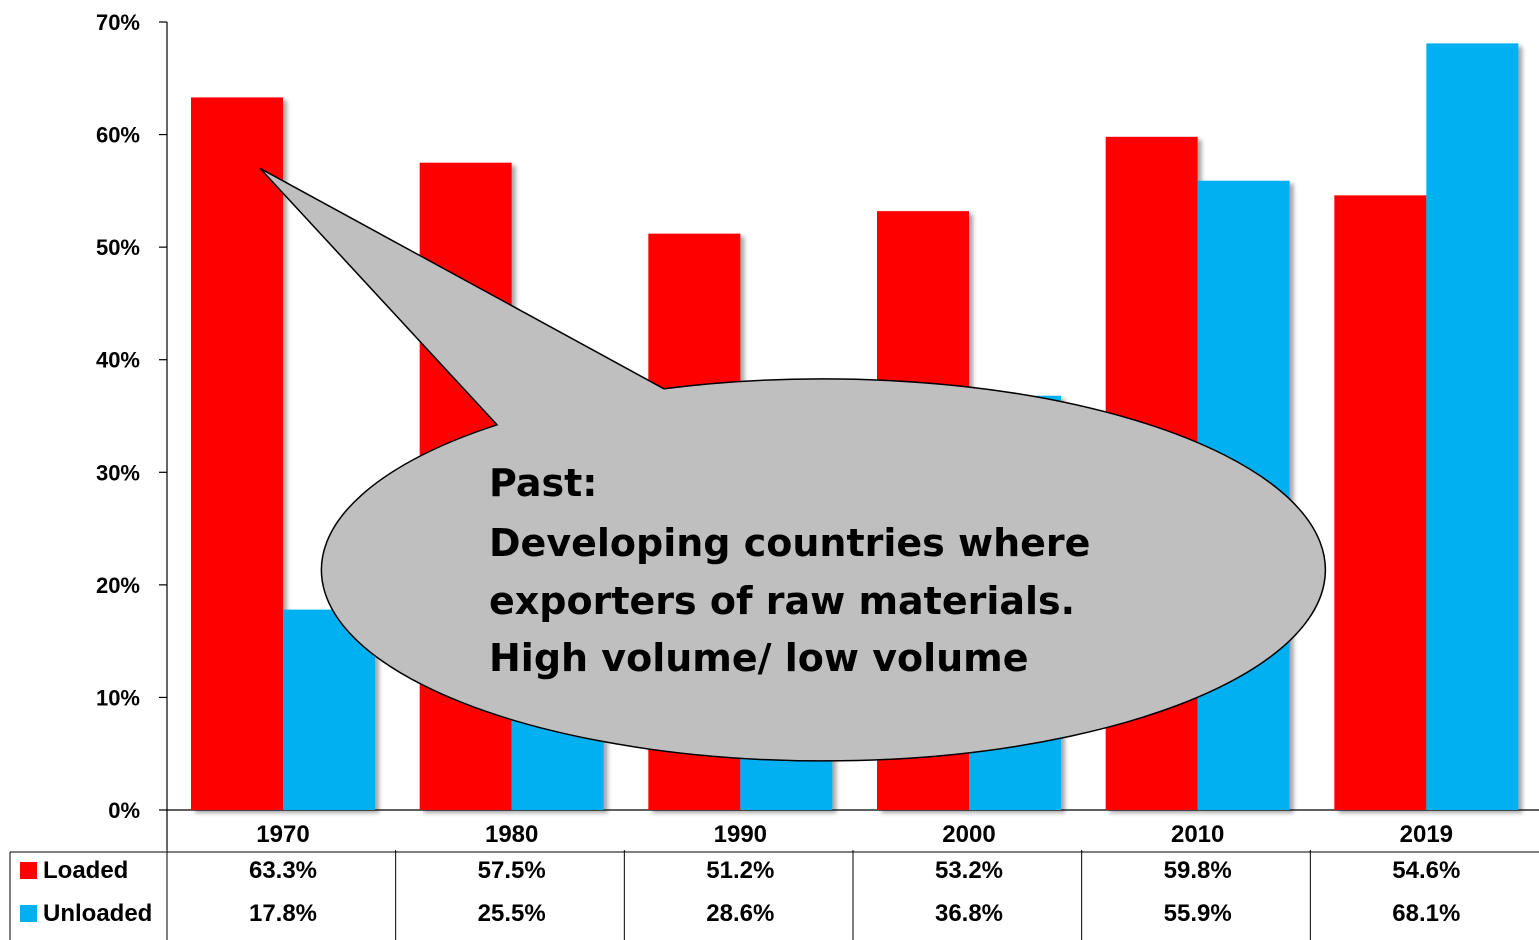 The width and height of the screenshot is (1539, 940). I want to click on table-cell-value: 63.3%, so click(283, 870).